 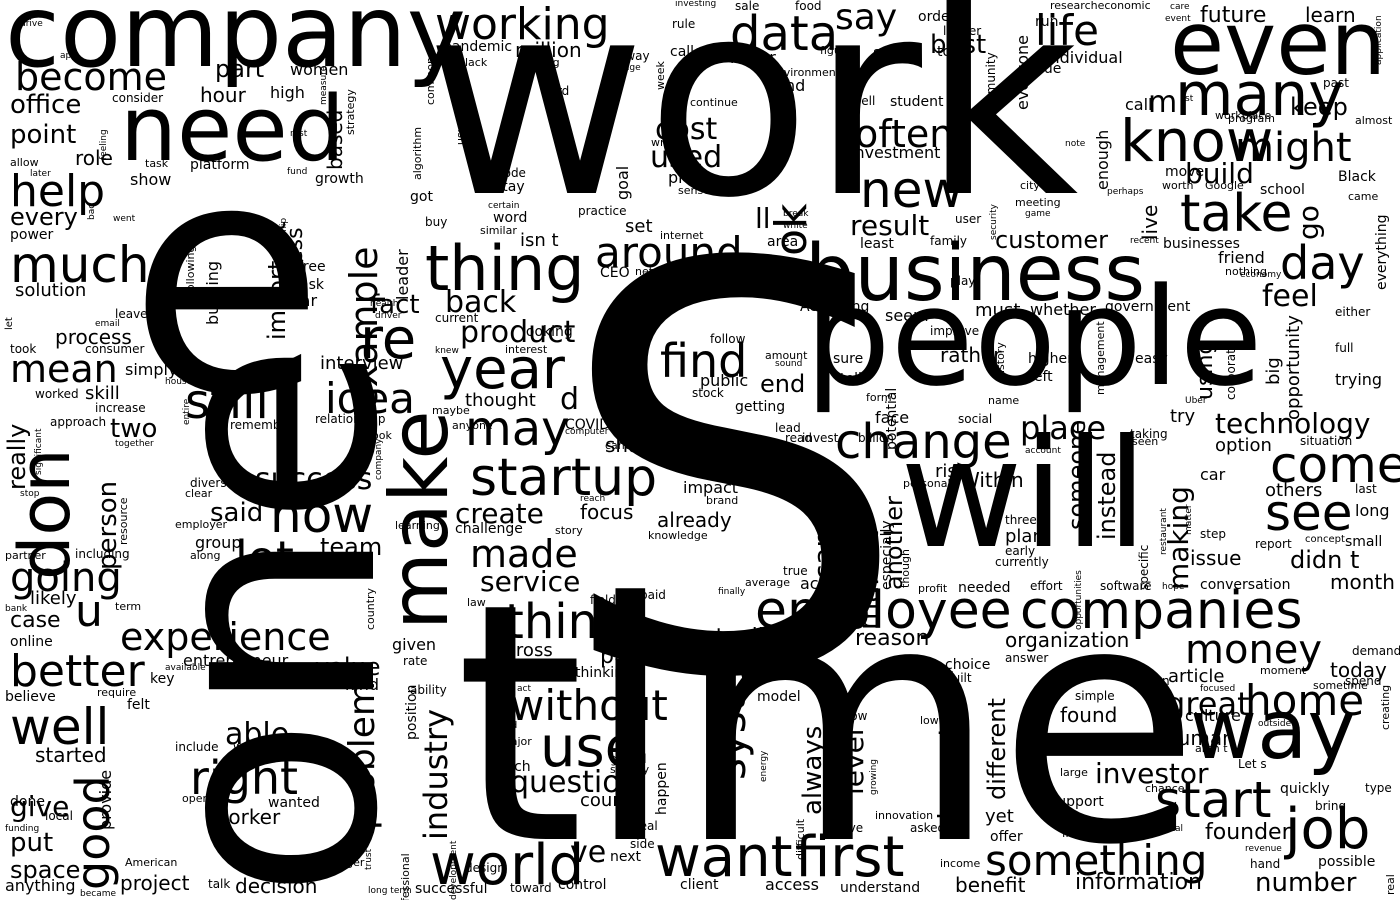 What do you see at coordinates (1183, 416) in the screenshot?
I see `word: try` at bounding box center [1183, 416].